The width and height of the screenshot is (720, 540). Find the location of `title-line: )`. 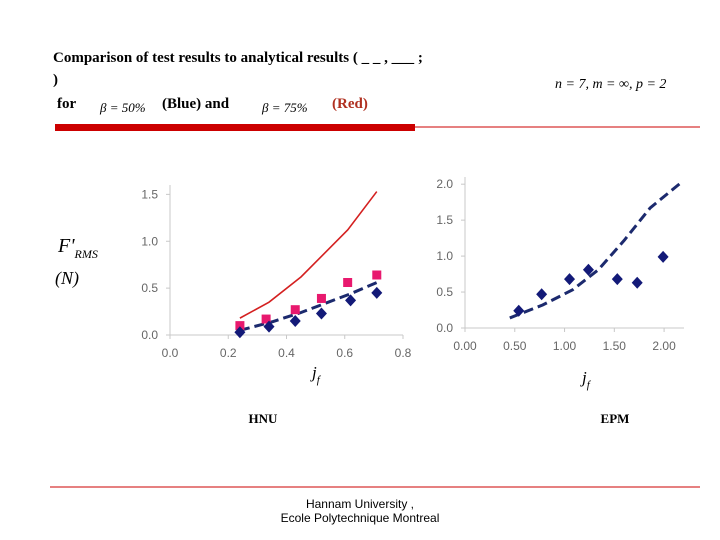

title-line: ) is located at coordinates (55, 80).